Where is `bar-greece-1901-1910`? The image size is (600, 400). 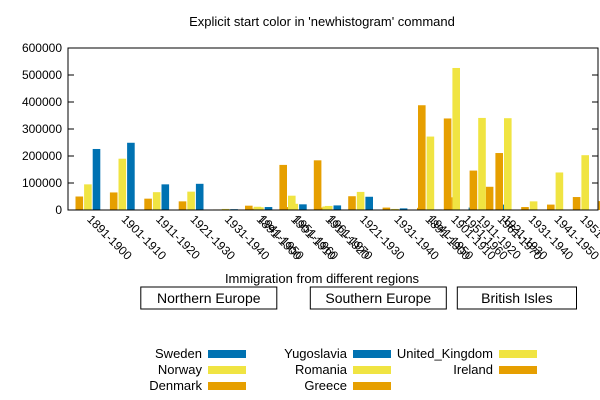
bar-greece-1901-1910 is located at coordinates (283, 187).